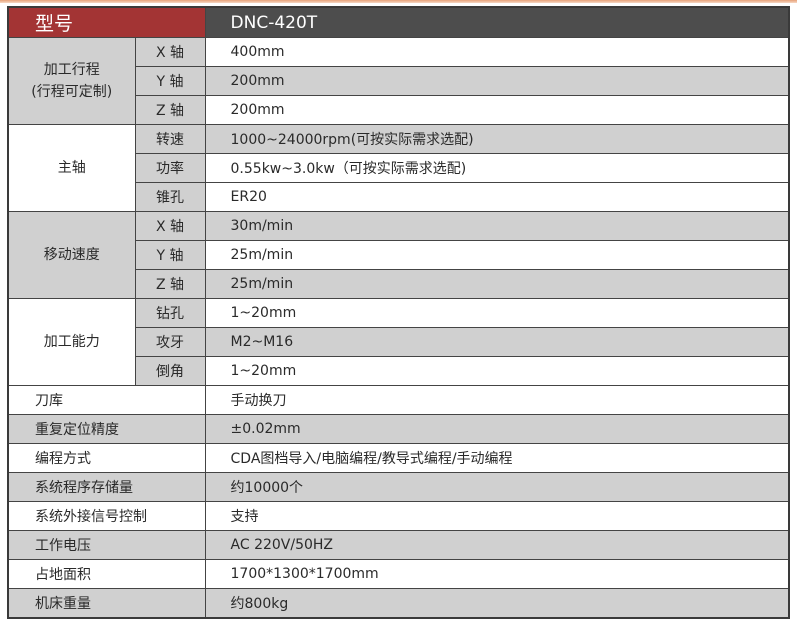  What do you see at coordinates (170, 197) in the screenshot?
I see `sub-label: 锥孔` at bounding box center [170, 197].